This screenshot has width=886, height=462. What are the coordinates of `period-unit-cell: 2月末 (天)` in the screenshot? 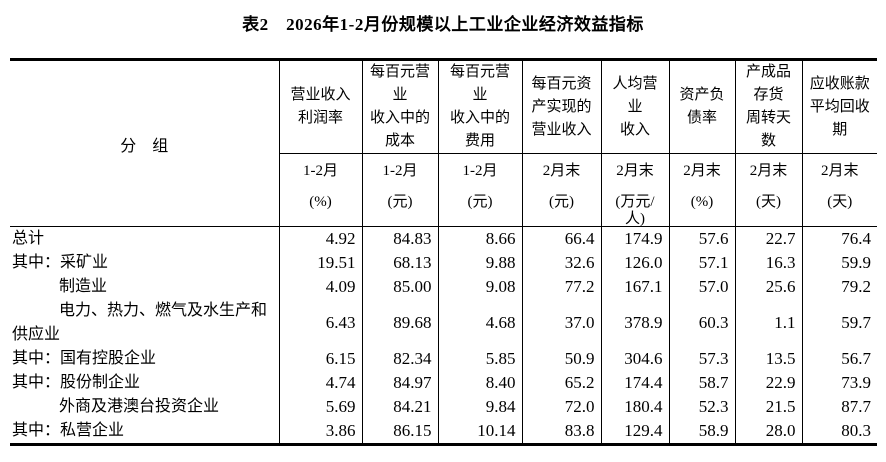 It's located at (839, 190).